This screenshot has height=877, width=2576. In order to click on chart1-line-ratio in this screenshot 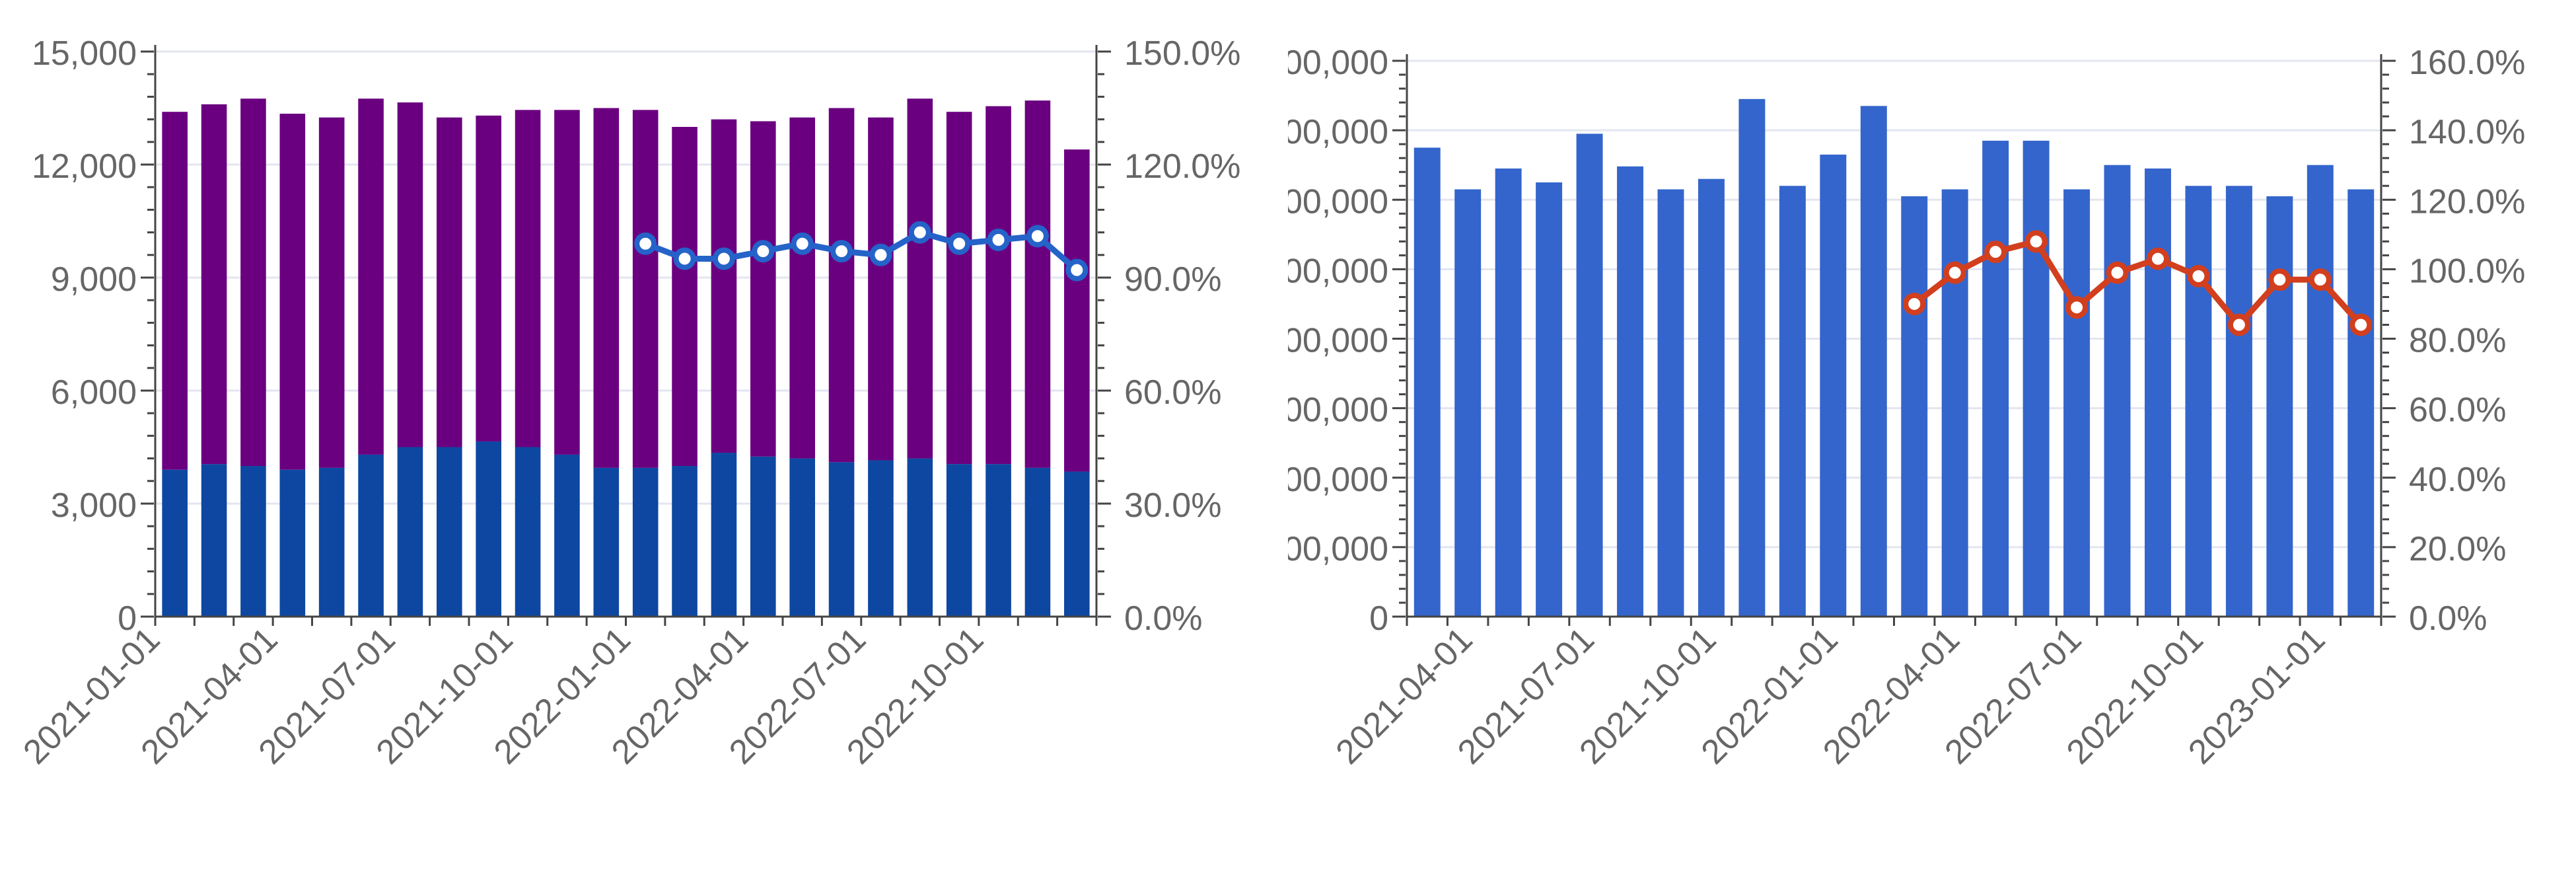, I will do `click(861, 251)`.